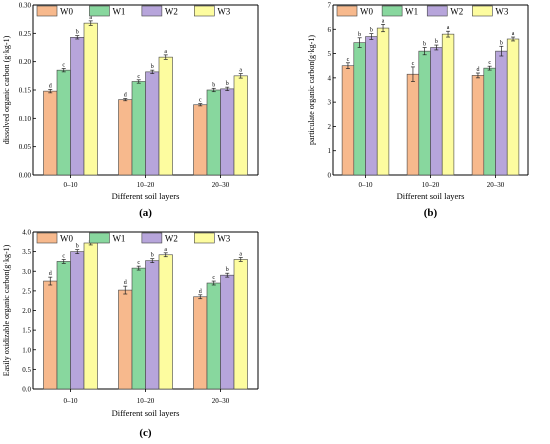  Describe the element at coordinates (6, 310) in the screenshot. I see `y-axis-label: Easily oxidizable organic carbon(g·kg-1)` at that location.